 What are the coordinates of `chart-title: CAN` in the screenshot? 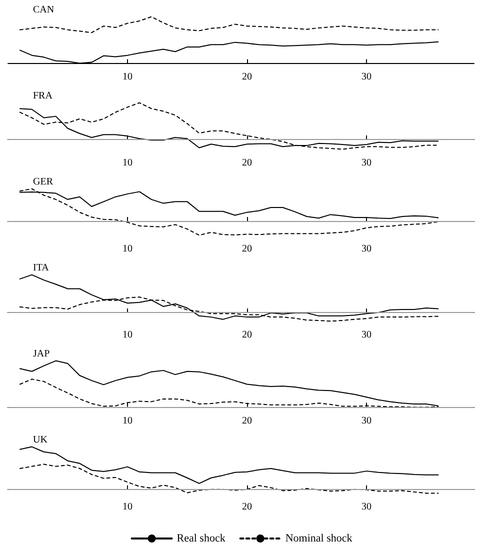 It's located at (43, 10).